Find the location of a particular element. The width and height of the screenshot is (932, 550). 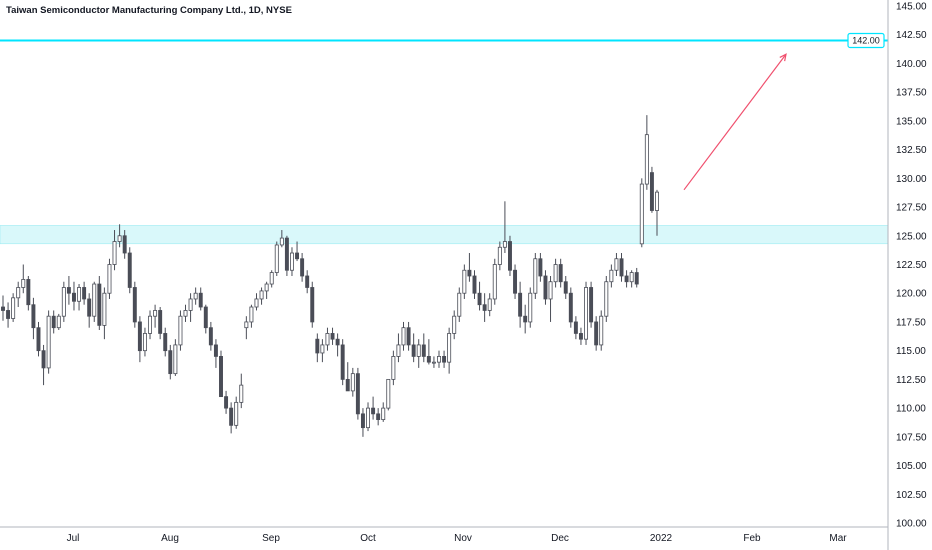

x-tick-label: Oct is located at coordinates (368, 538).